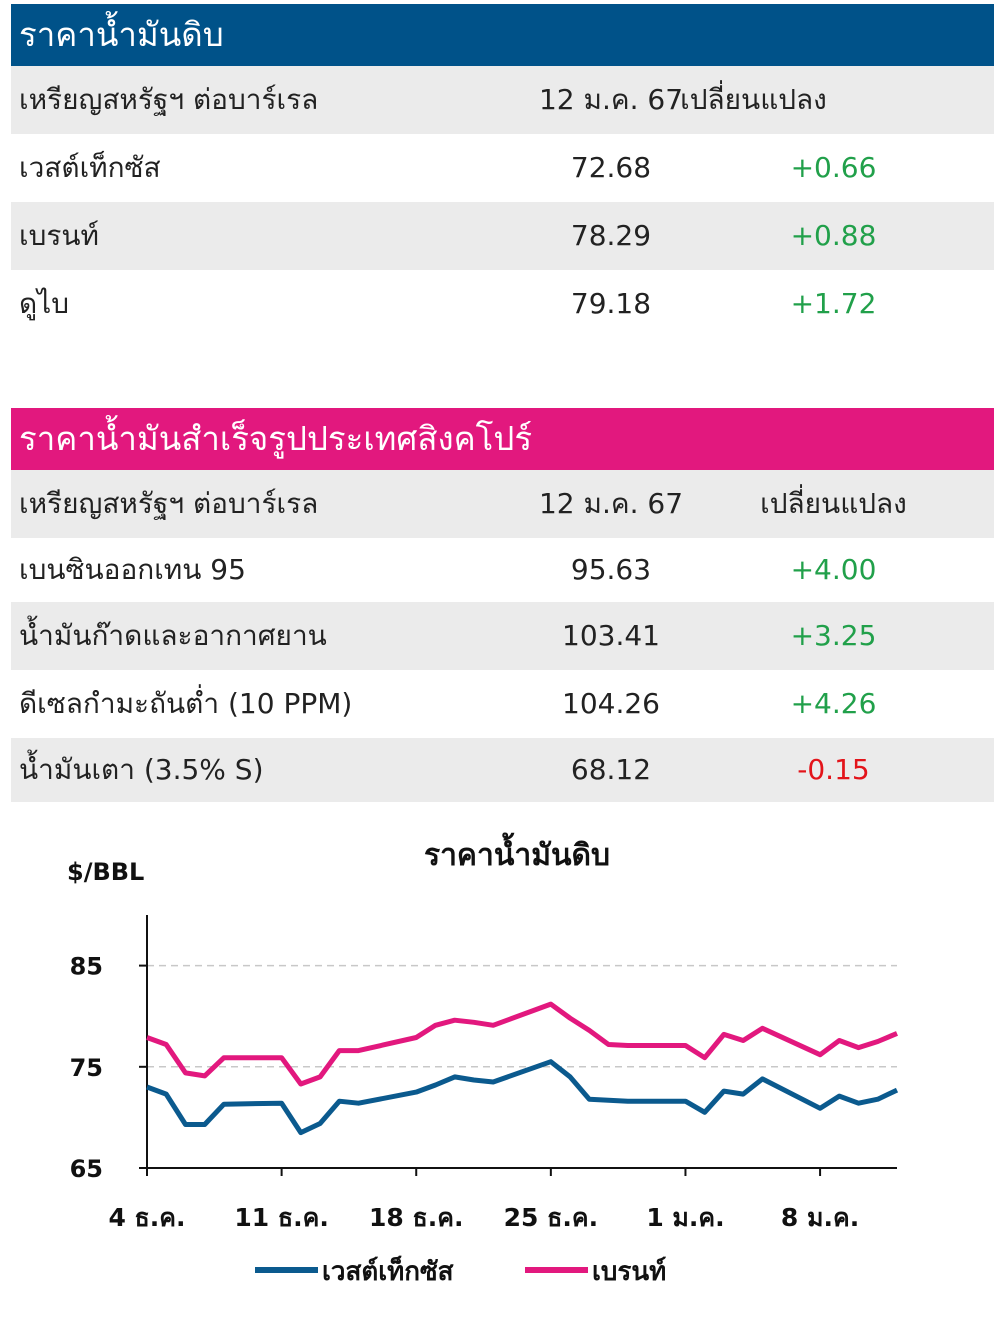 This screenshot has width=1008, height=1321. Describe the element at coordinates (502, 636) in the screenshot. I see `table-row: น้ำมันก๊าดและอากาศยาน 103.41 +3.25` at that location.